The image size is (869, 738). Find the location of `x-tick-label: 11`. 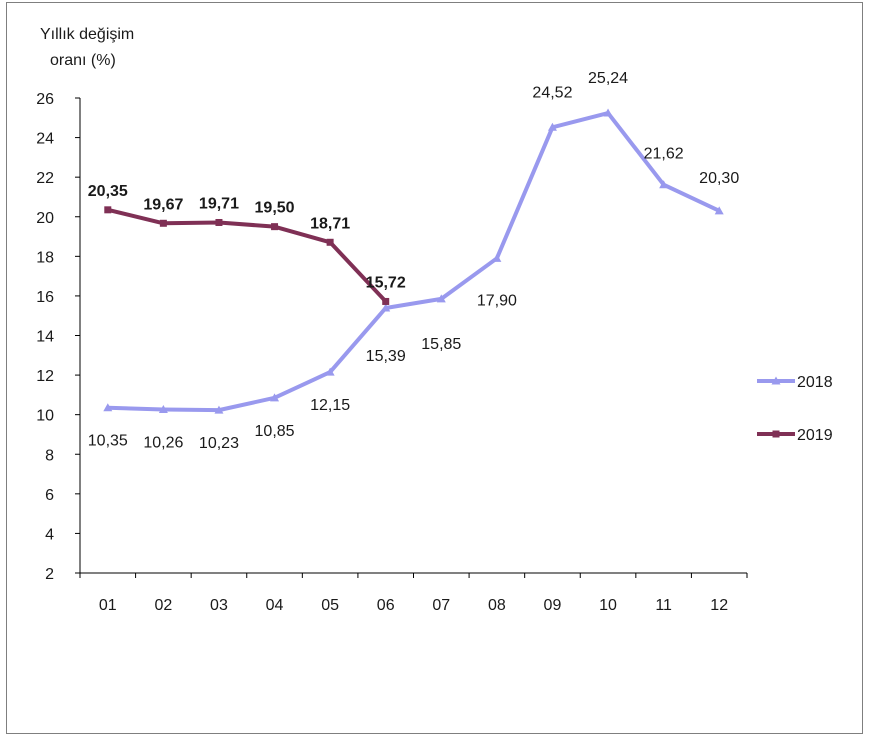

x-tick-label: 11 is located at coordinates (663, 605).